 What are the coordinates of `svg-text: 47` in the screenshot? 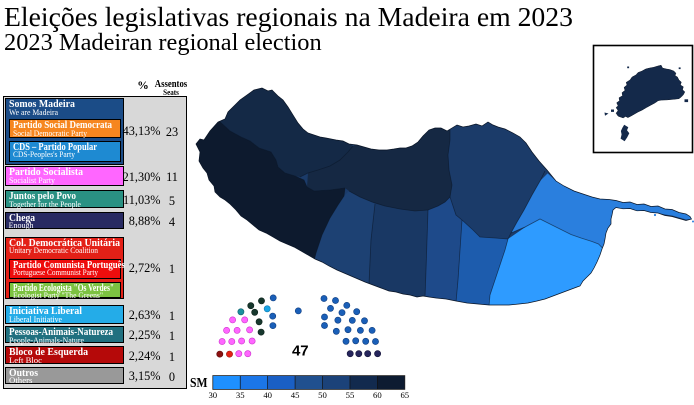 It's located at (300, 351).